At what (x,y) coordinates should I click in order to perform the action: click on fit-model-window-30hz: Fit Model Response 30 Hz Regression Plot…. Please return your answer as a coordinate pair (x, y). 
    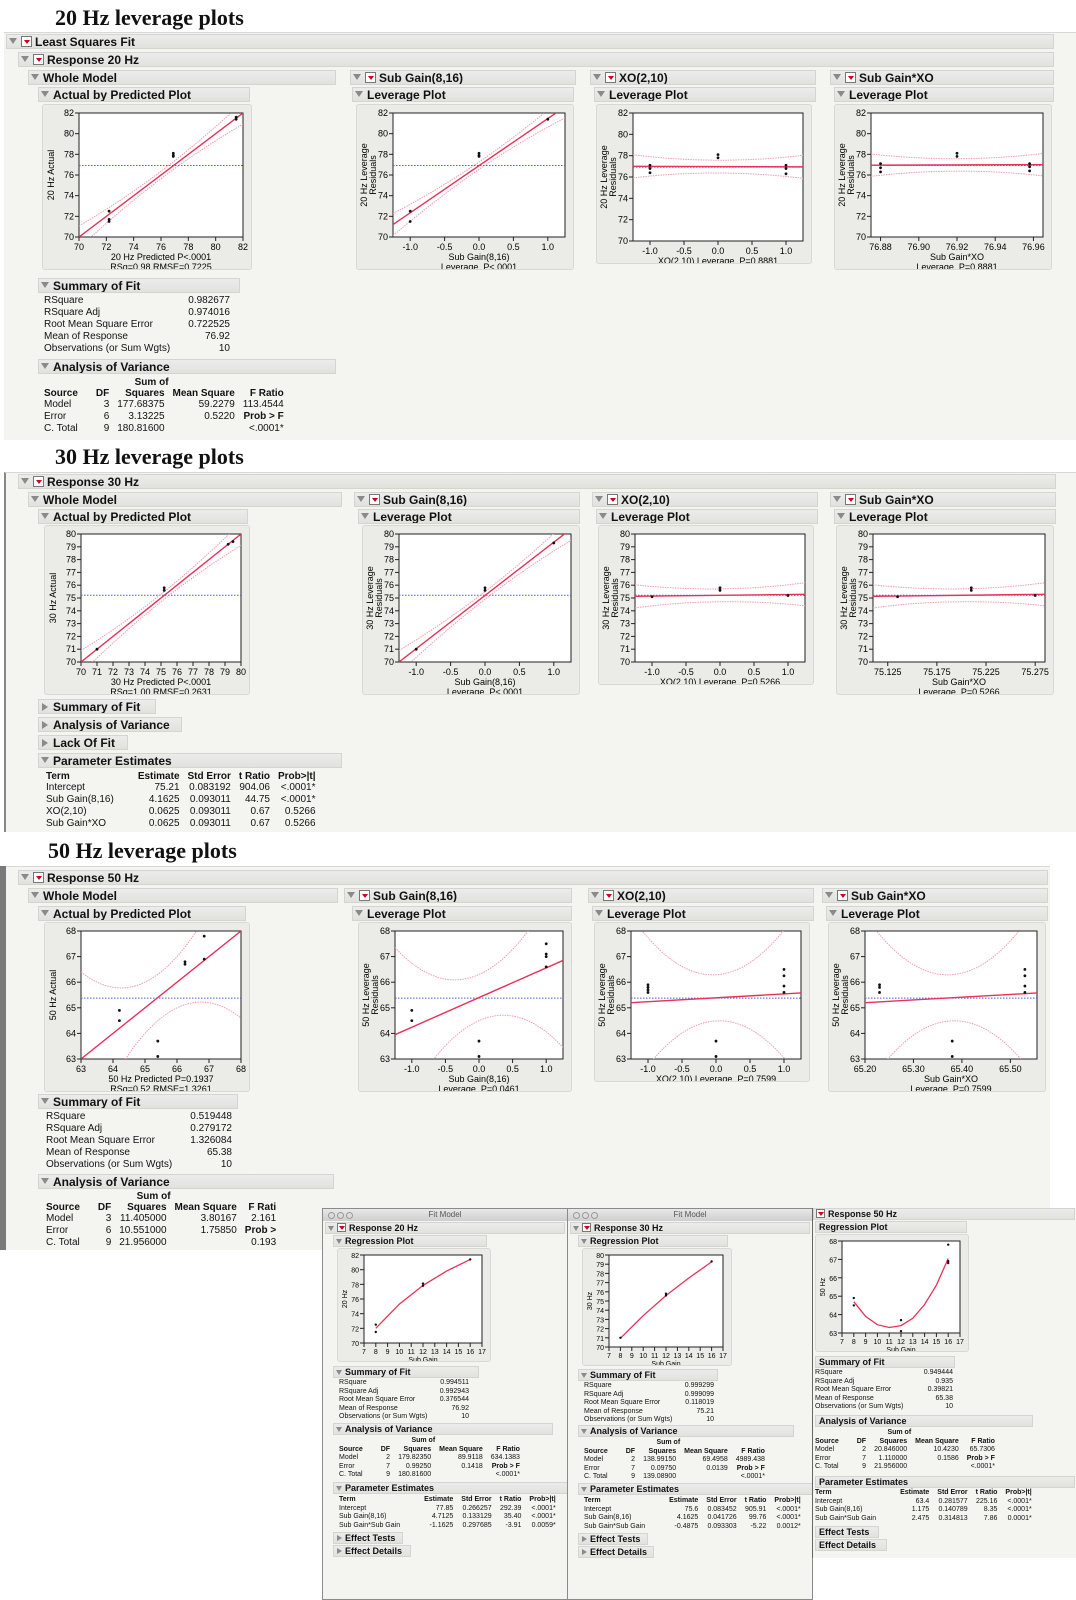
    Looking at the image, I should click on (690, 1404).